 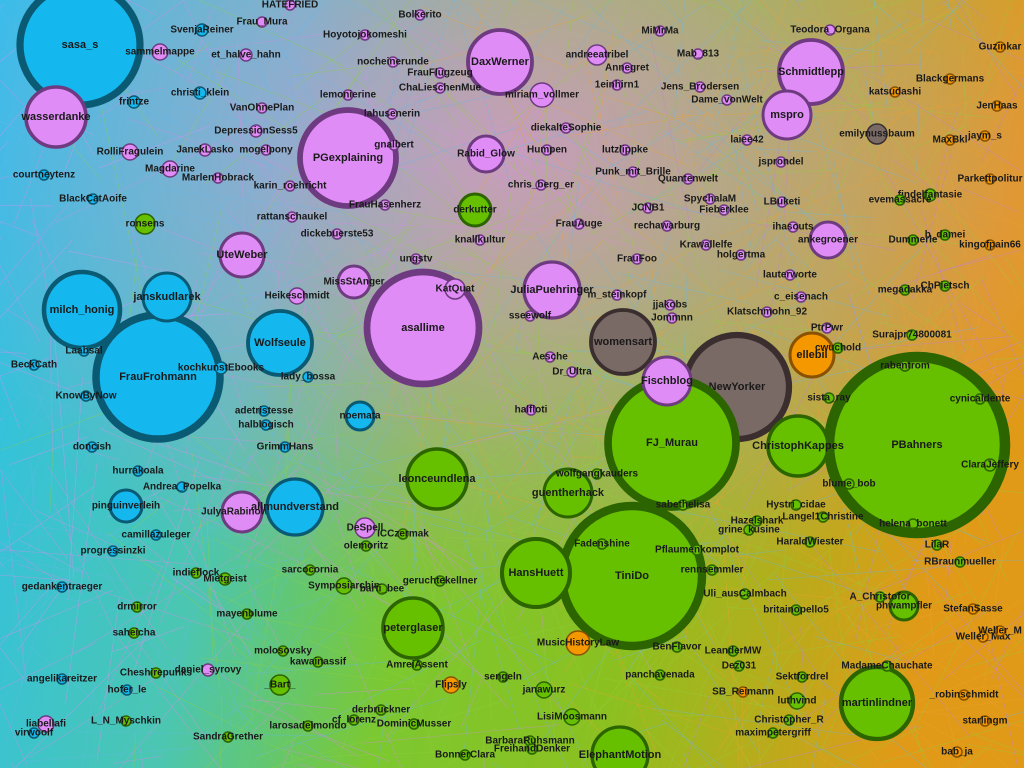 I want to click on node: et_halve_hahn, so click(x=246, y=55).